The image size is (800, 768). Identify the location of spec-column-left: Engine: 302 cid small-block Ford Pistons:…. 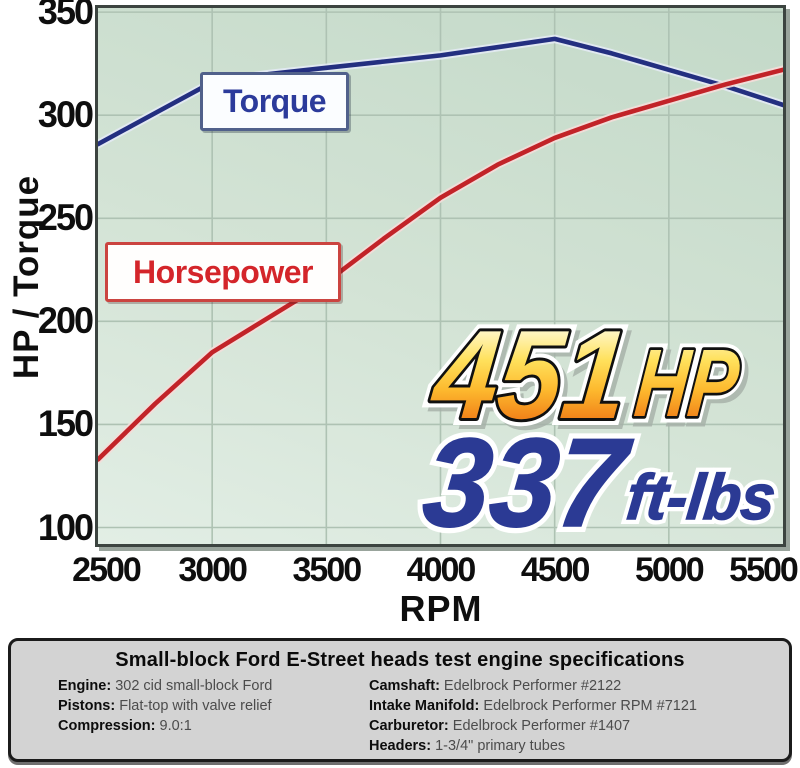
(165, 706).